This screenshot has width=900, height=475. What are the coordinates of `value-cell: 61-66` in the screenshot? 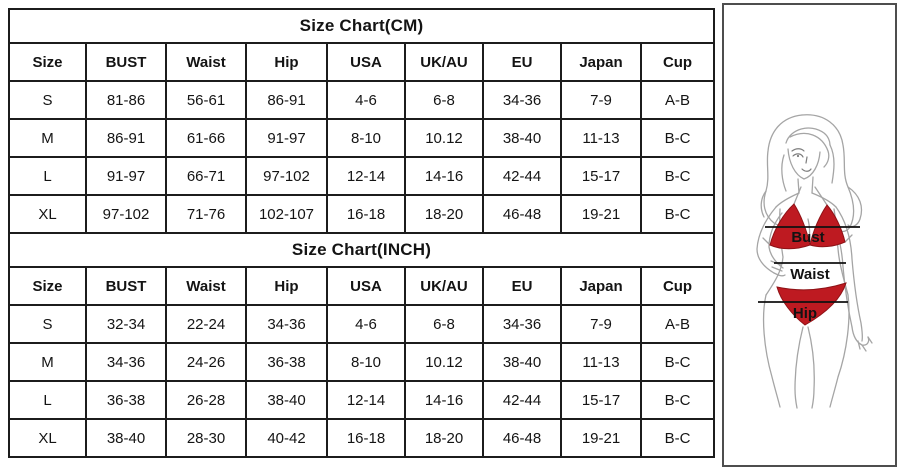 It's located at (206, 138).